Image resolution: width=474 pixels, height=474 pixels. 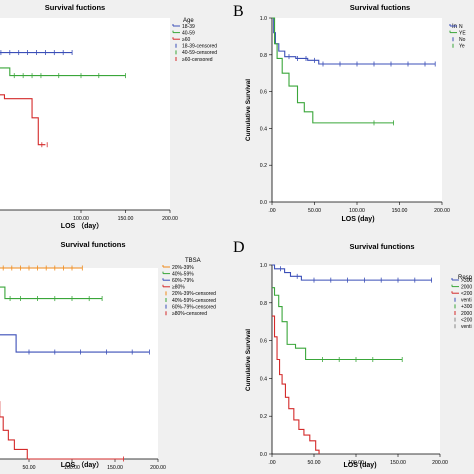 What do you see at coordinates (193, 261) in the screenshot?
I see `legend-title: TBSA` at bounding box center [193, 261].